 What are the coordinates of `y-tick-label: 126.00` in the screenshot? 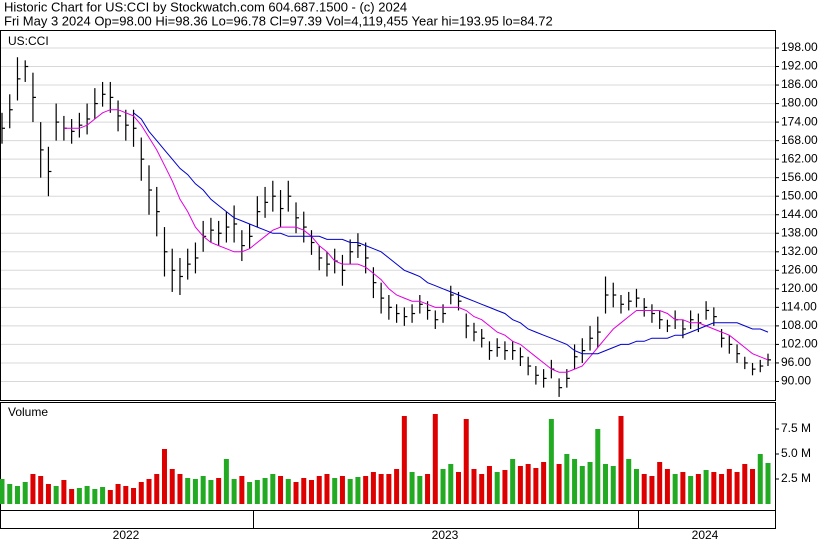 It's located at (799, 269).